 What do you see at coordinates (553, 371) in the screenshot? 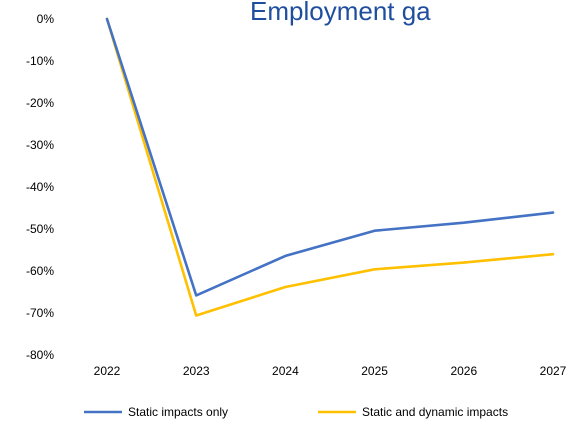
I see `x-tick-label: 2027` at bounding box center [553, 371].